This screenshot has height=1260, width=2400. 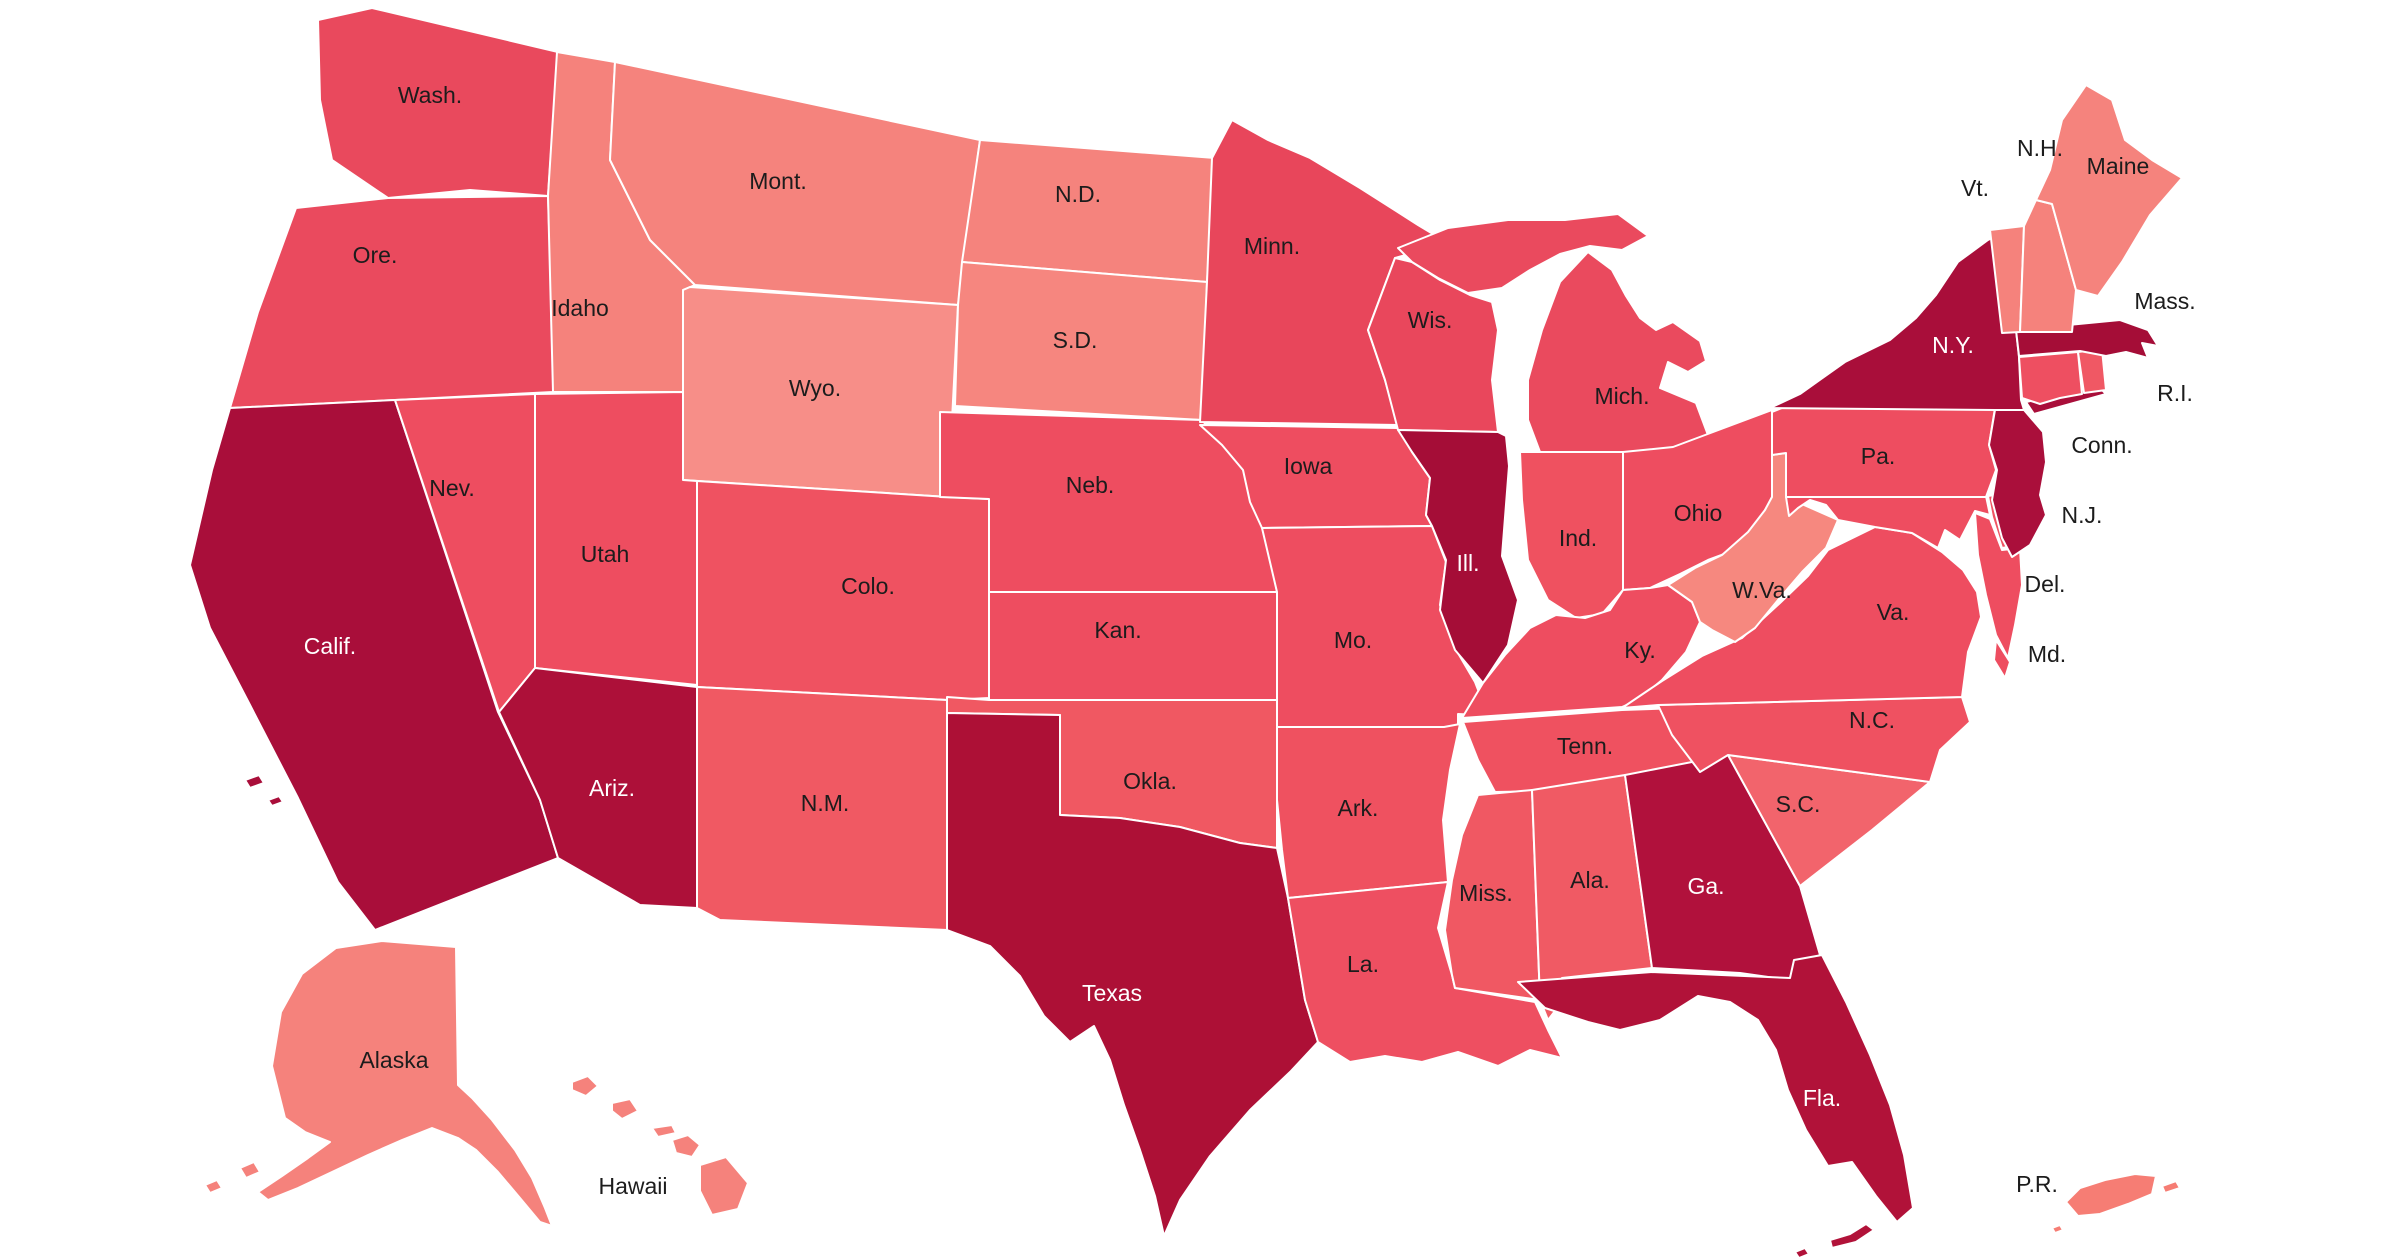 I want to click on state-puerto-rico, so click(x=2116, y=1203).